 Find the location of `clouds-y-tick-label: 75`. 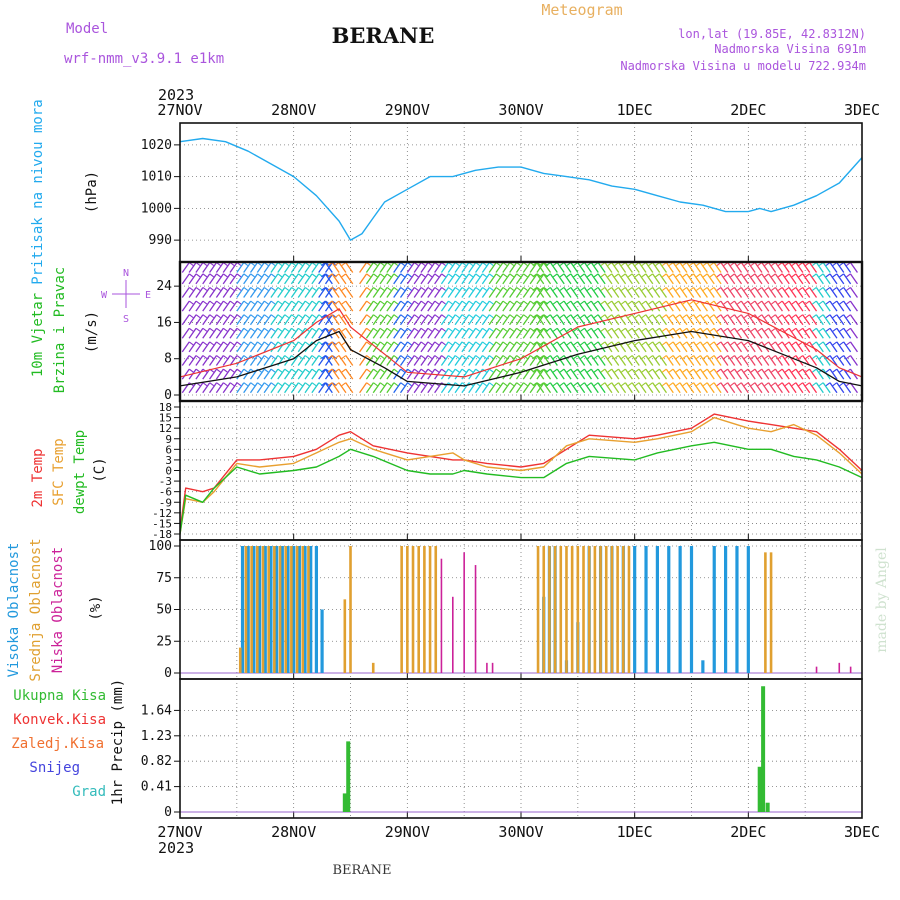

clouds-y-tick-label: 75 is located at coordinates (164, 578).